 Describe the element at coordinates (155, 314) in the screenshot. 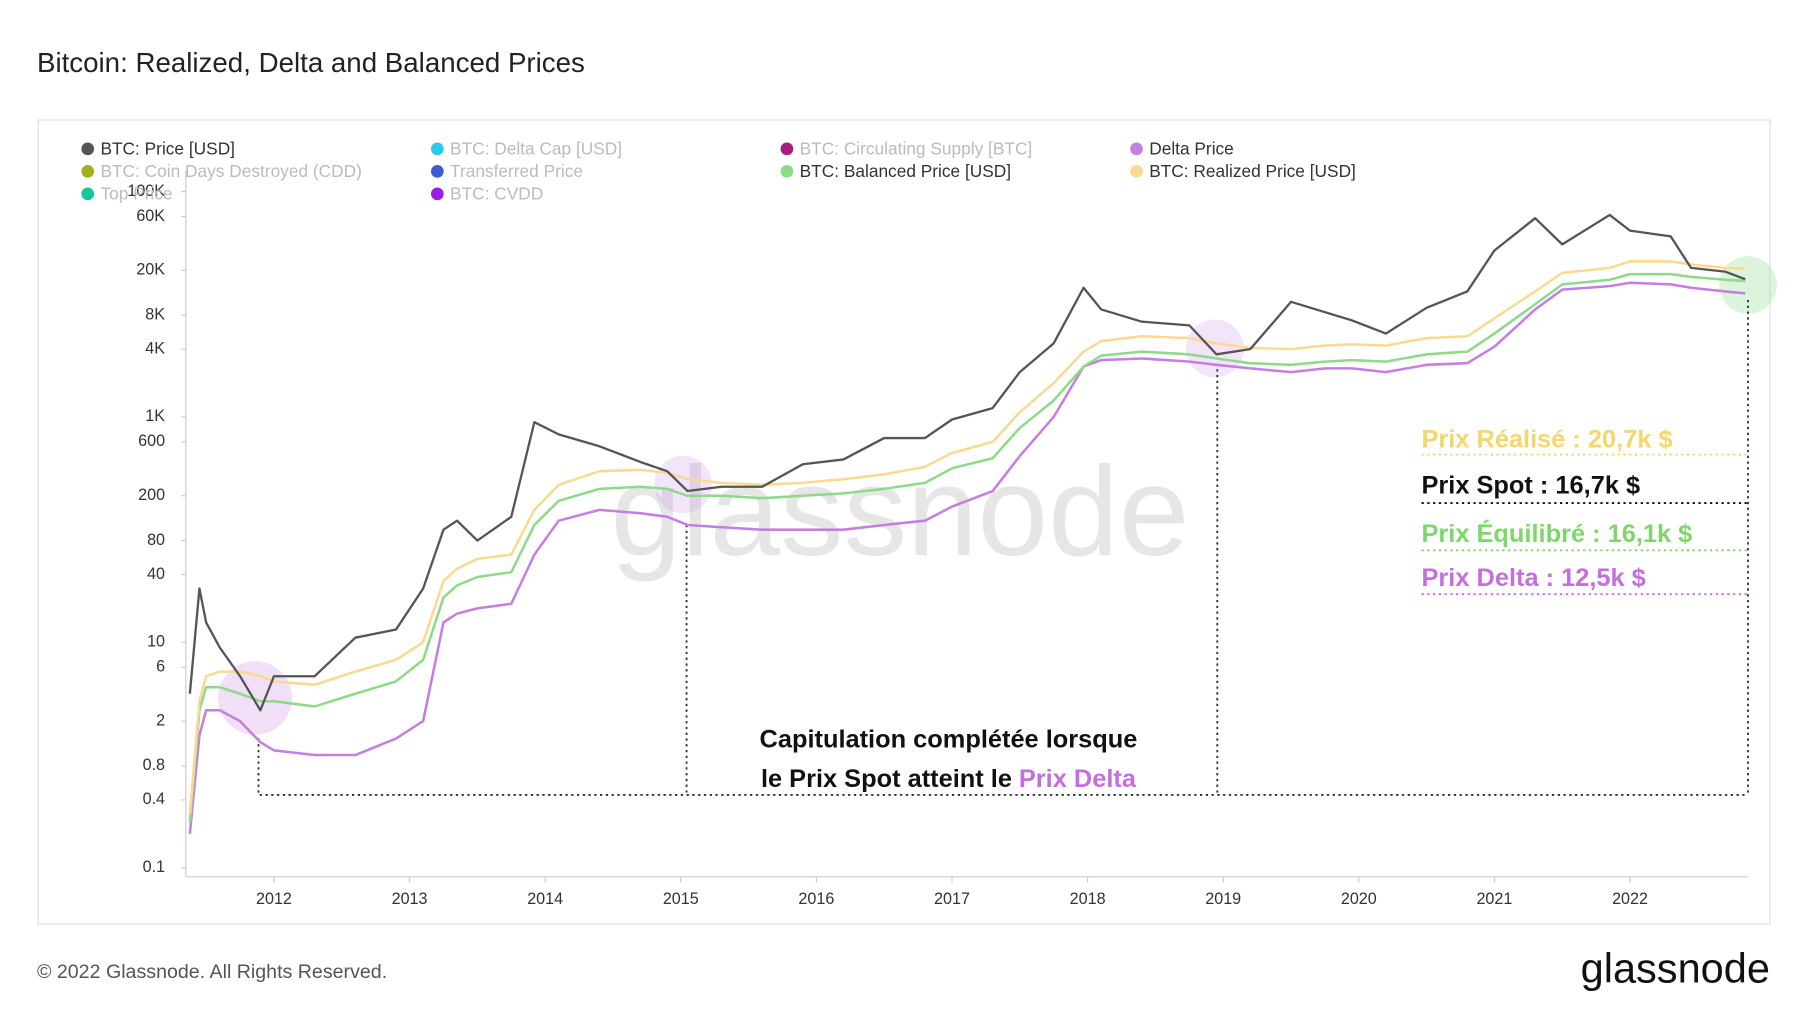

I see `y-tick-label: 8K` at that location.